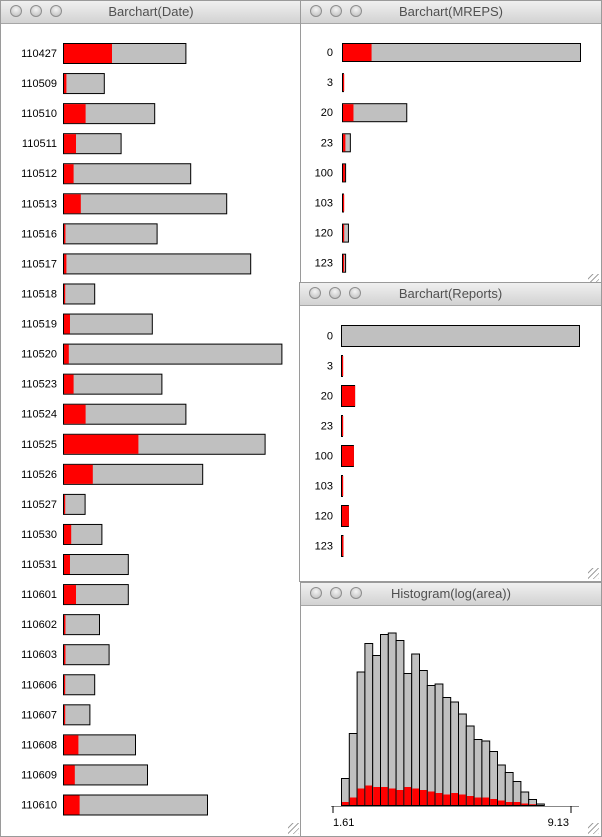  I want to click on log-area-histogram: 1.61 9.13, so click(451, 720).